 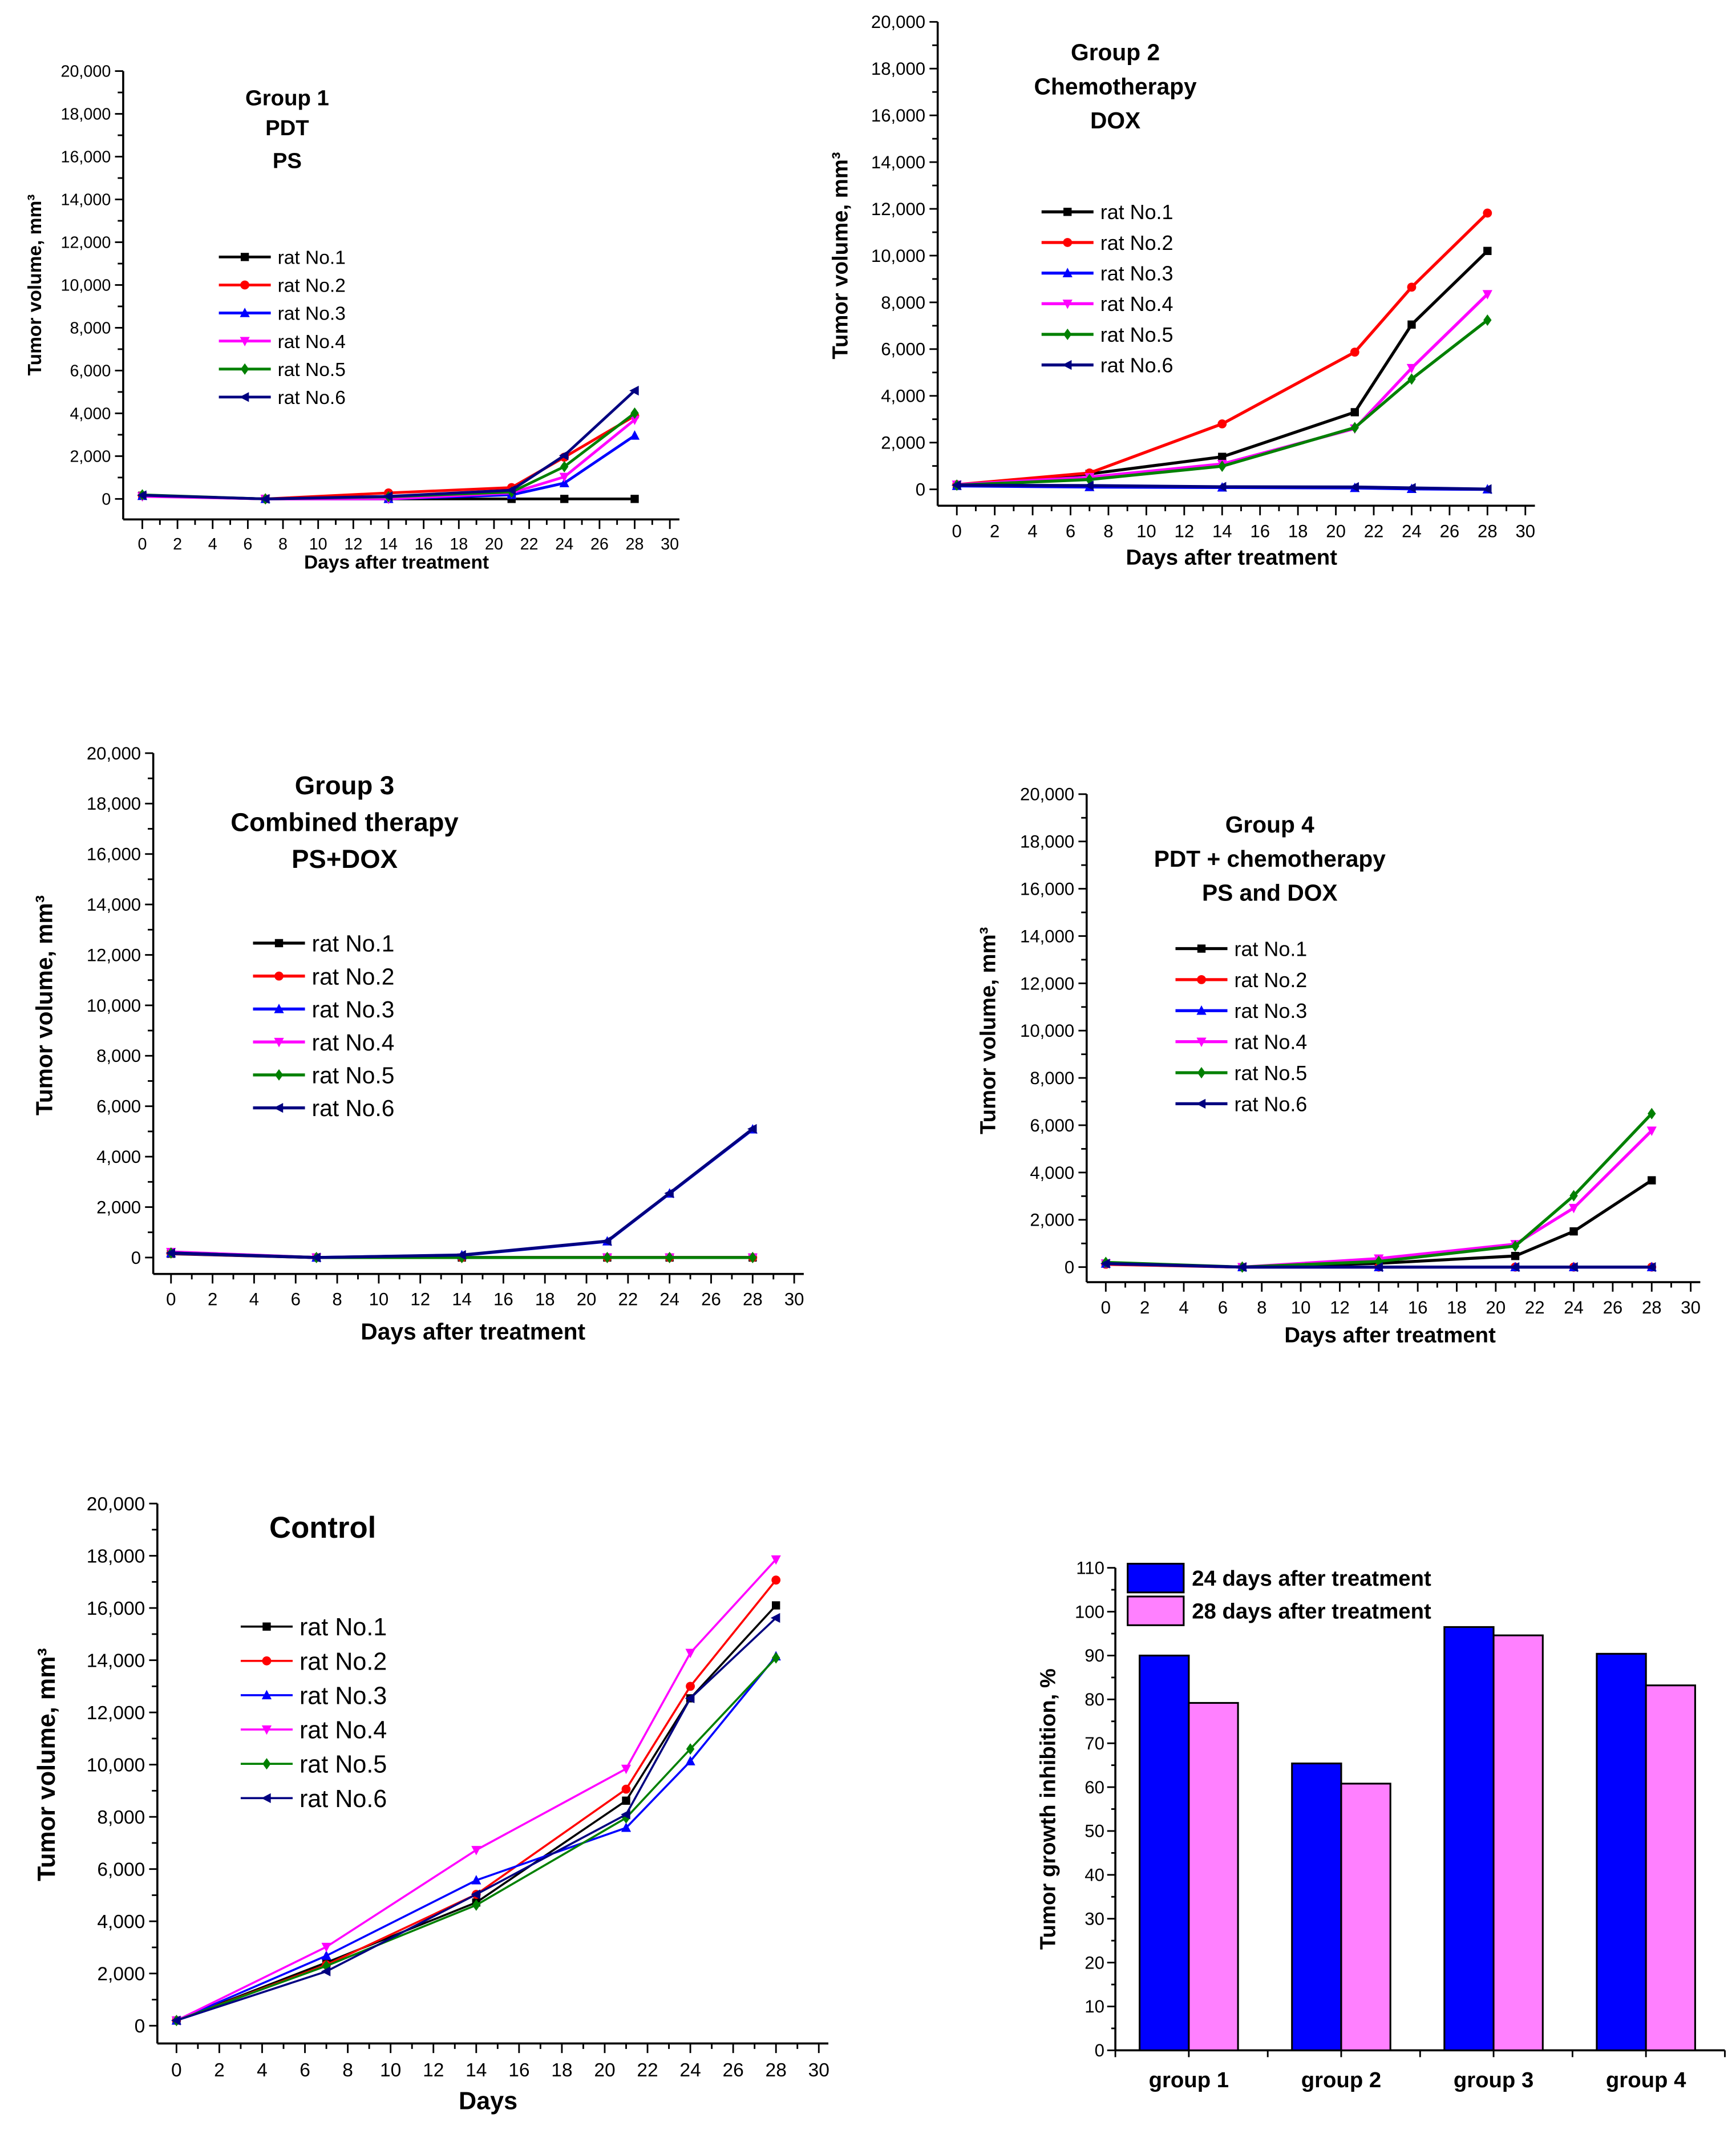 I want to click on x-tick-label: group 2, so click(x=1341, y=2080).